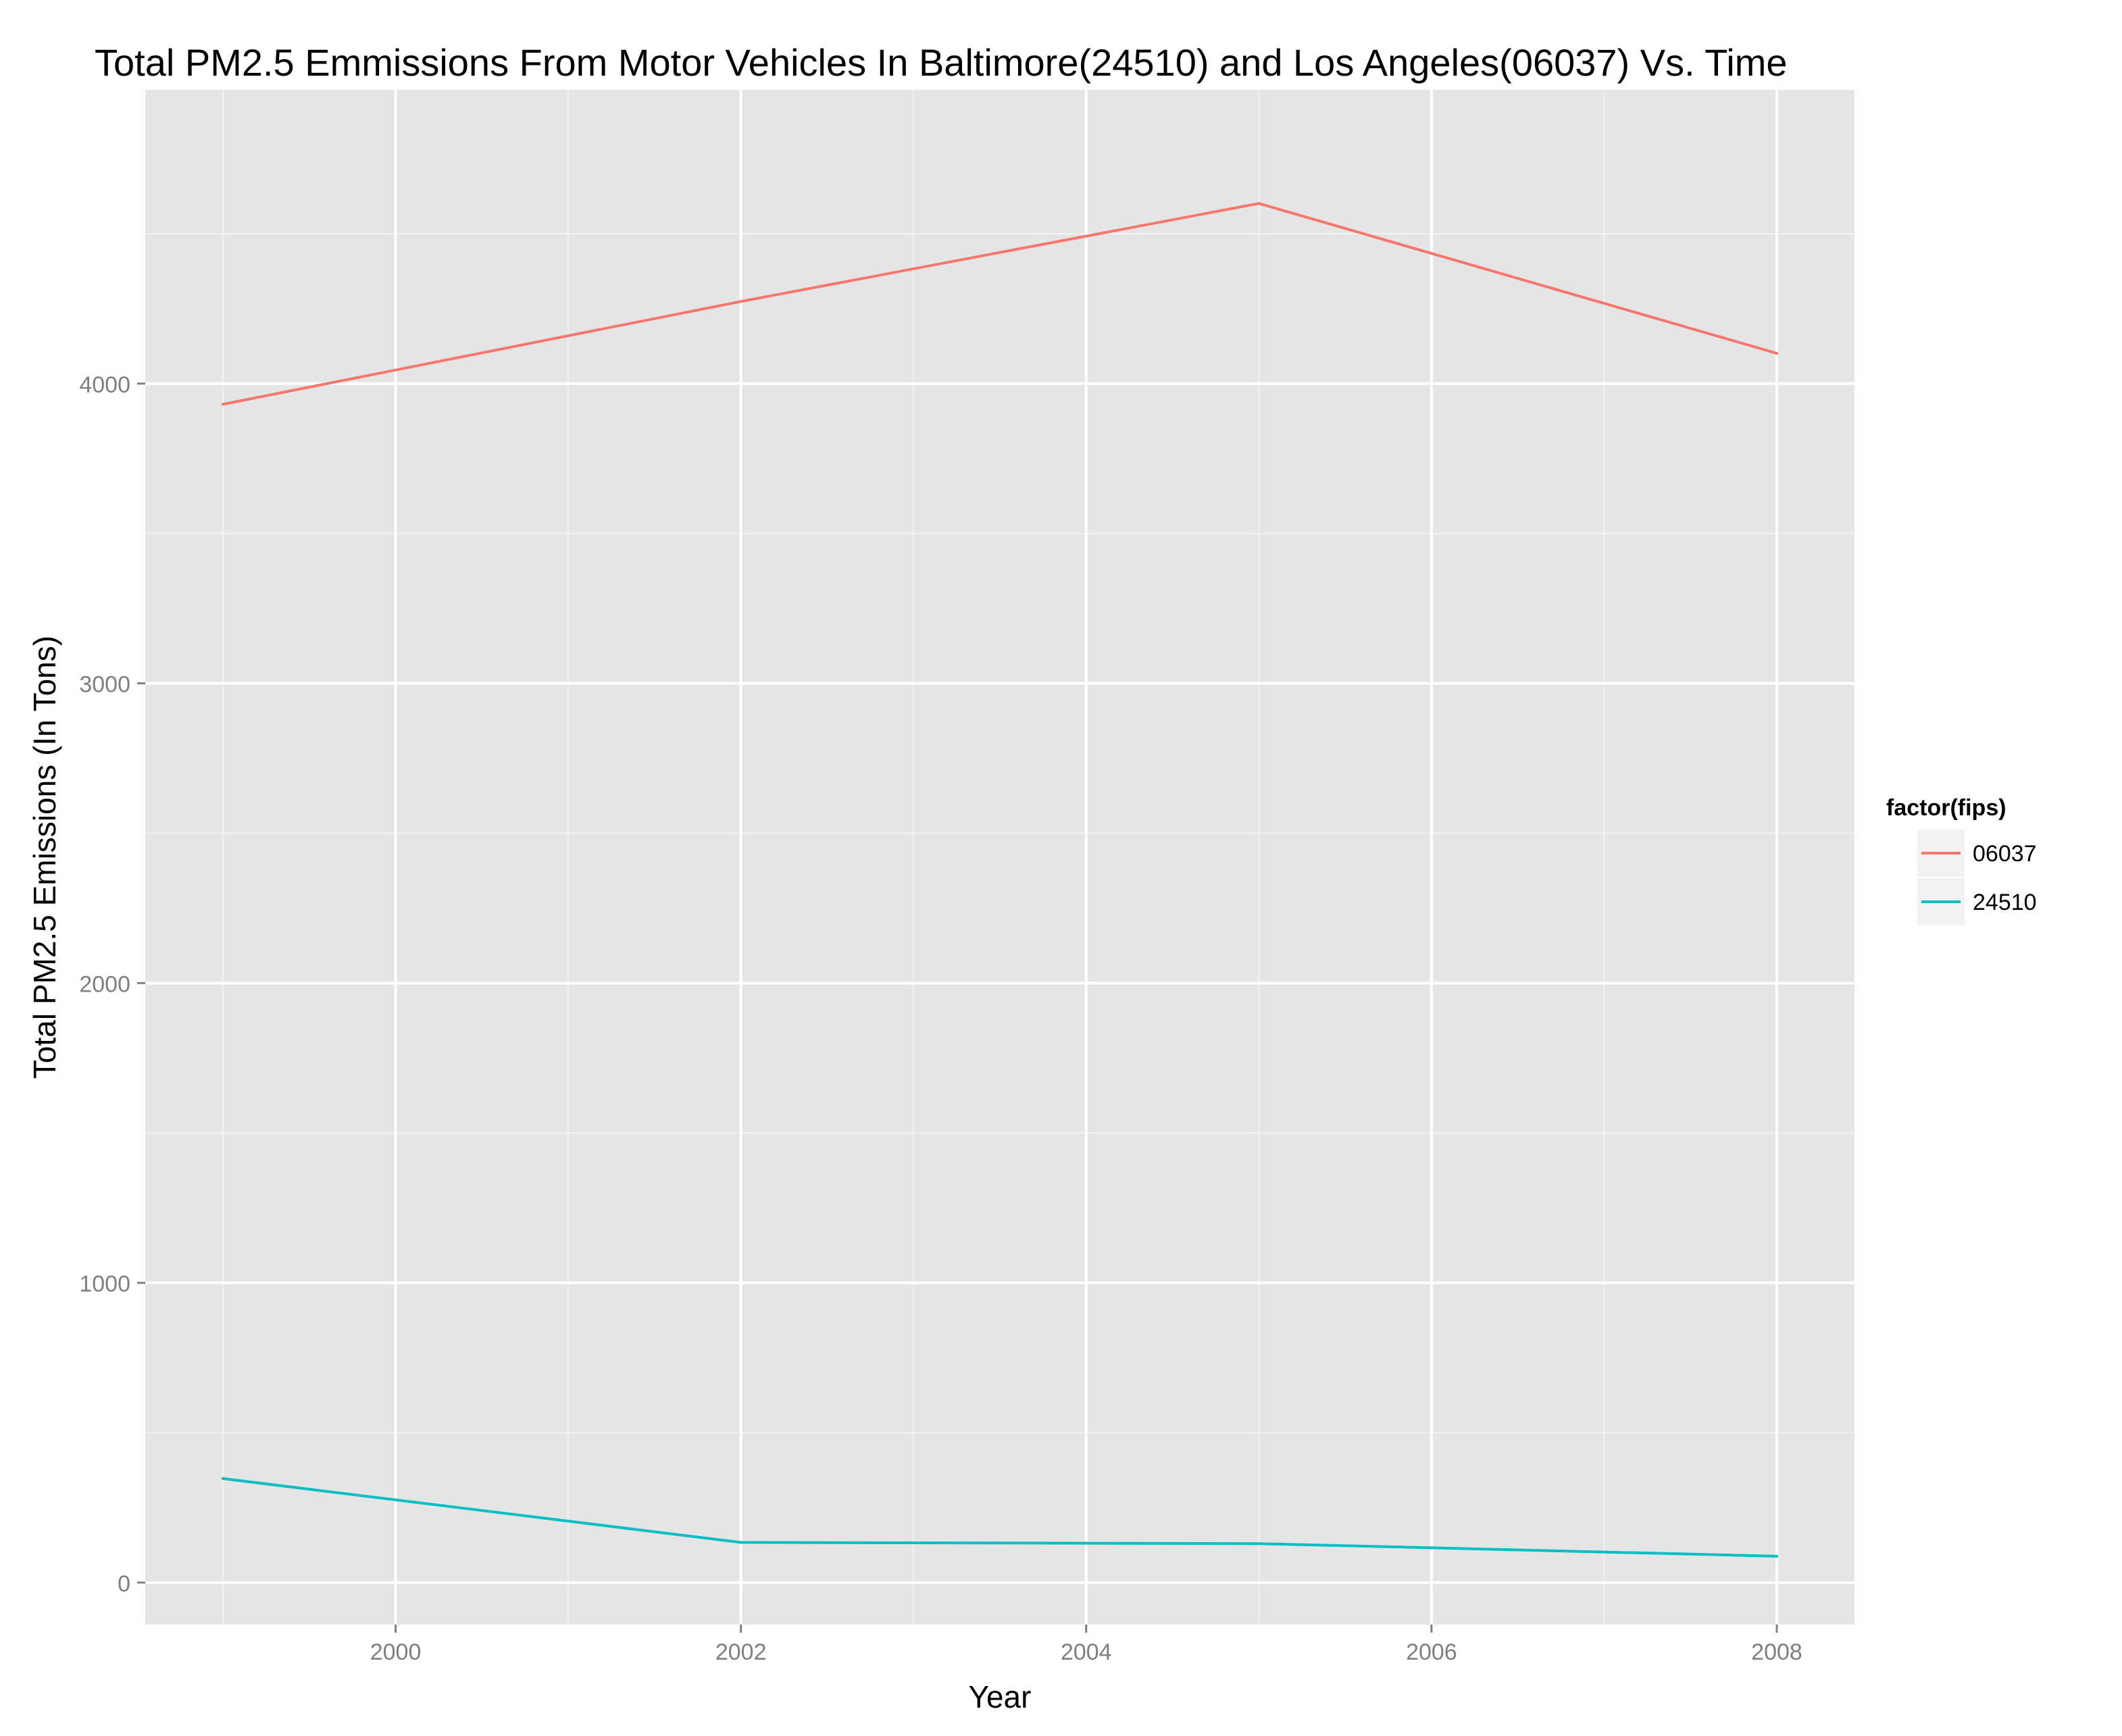  Describe the element at coordinates (1000, 1696) in the screenshot. I see `x-axis-label: Year` at that location.